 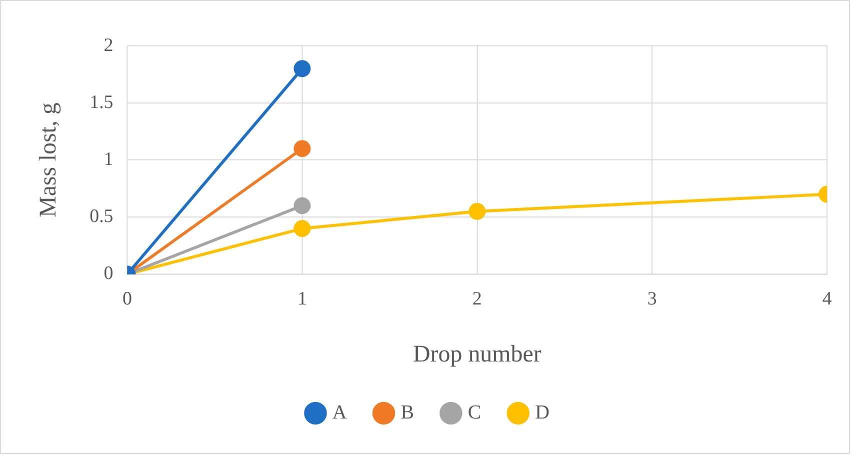 What do you see at coordinates (542, 412) in the screenshot?
I see `legend-label: D` at bounding box center [542, 412].